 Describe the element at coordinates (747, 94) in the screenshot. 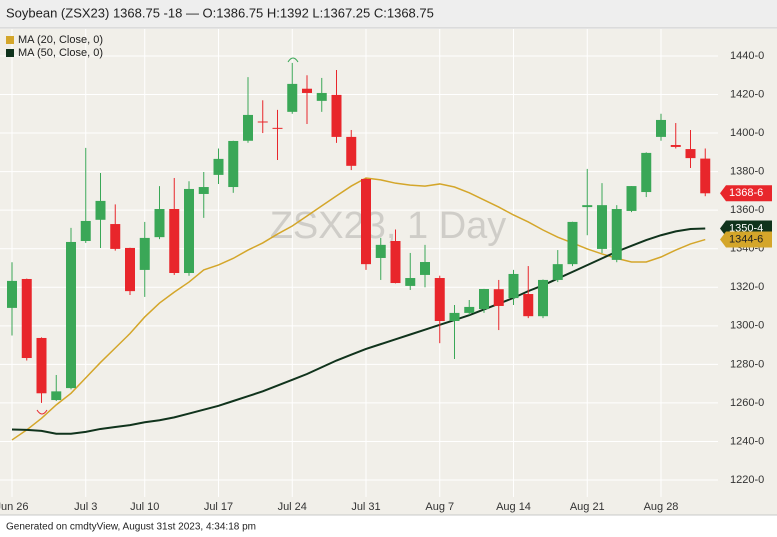

I see `y-tick-label: 1420-0` at that location.